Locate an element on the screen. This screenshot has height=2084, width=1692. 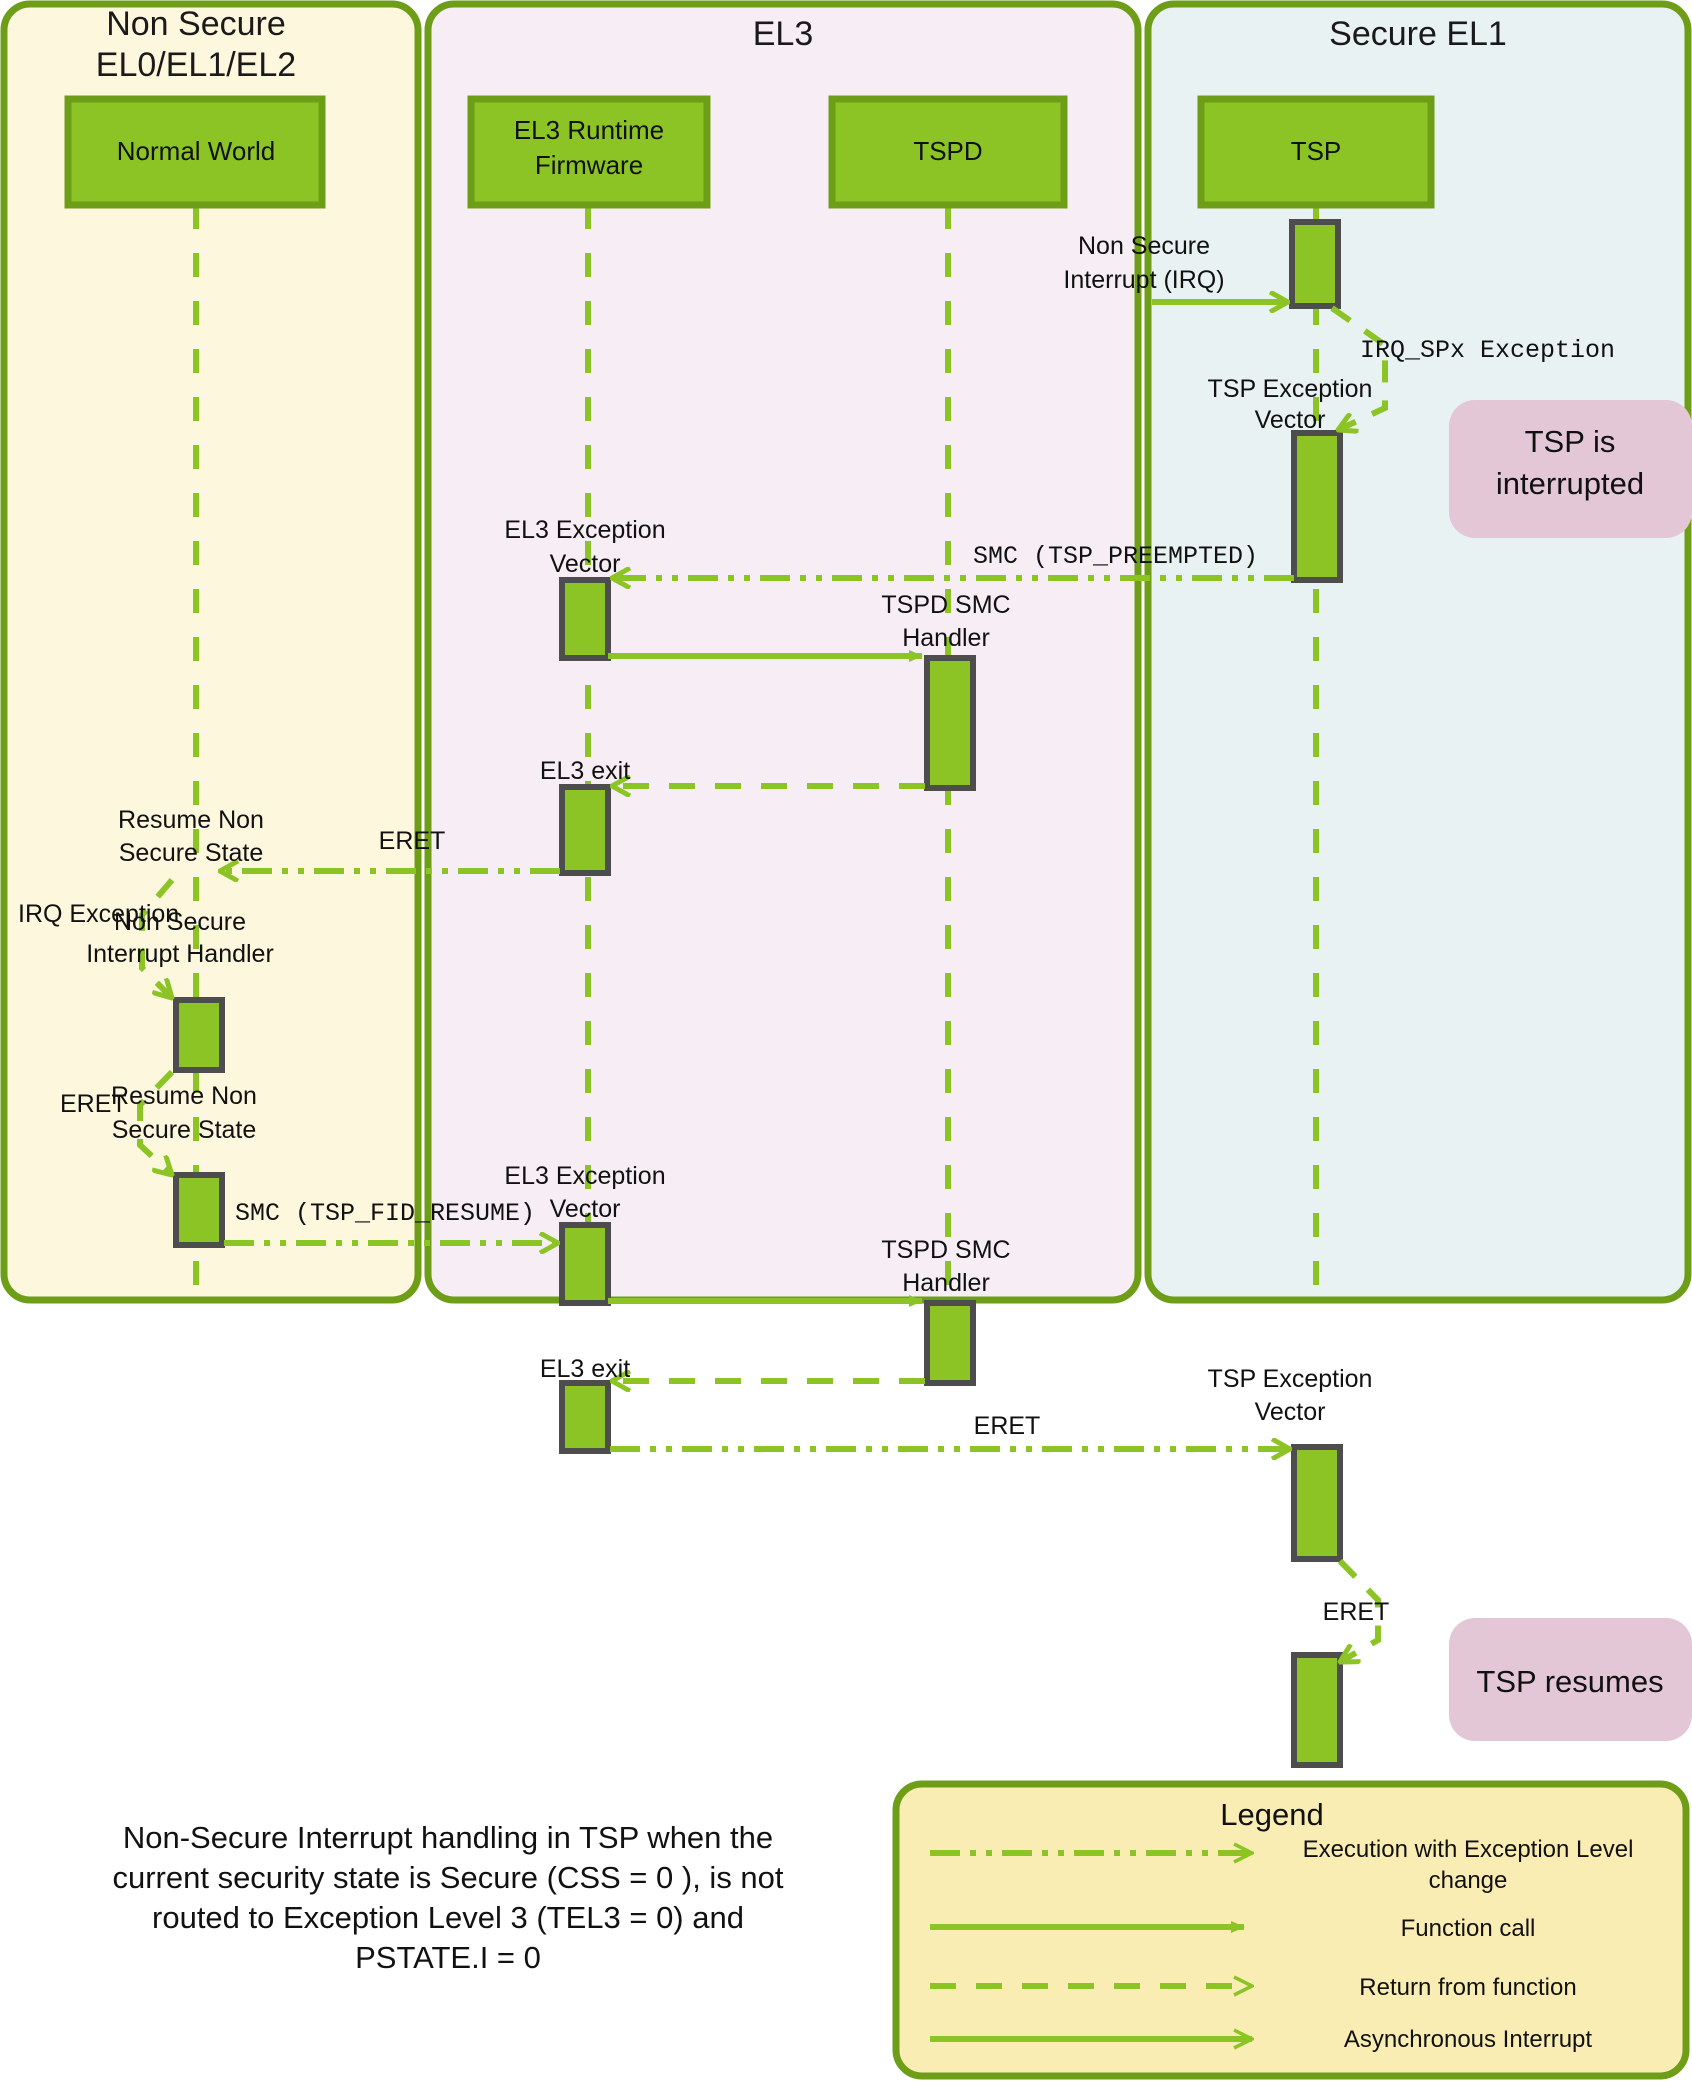
legend-label-function-call: Function call is located at coordinates (1468, 1928).